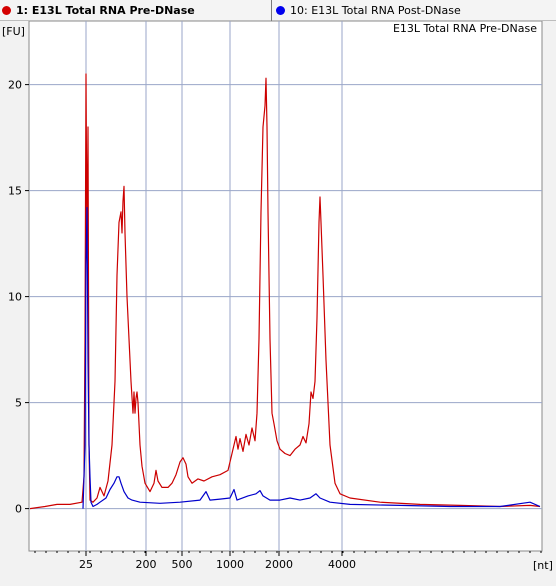 This screenshot has height=586, width=556. What do you see at coordinates (271, 10) in the screenshot?
I see `legend-divider` at bounding box center [271, 10].